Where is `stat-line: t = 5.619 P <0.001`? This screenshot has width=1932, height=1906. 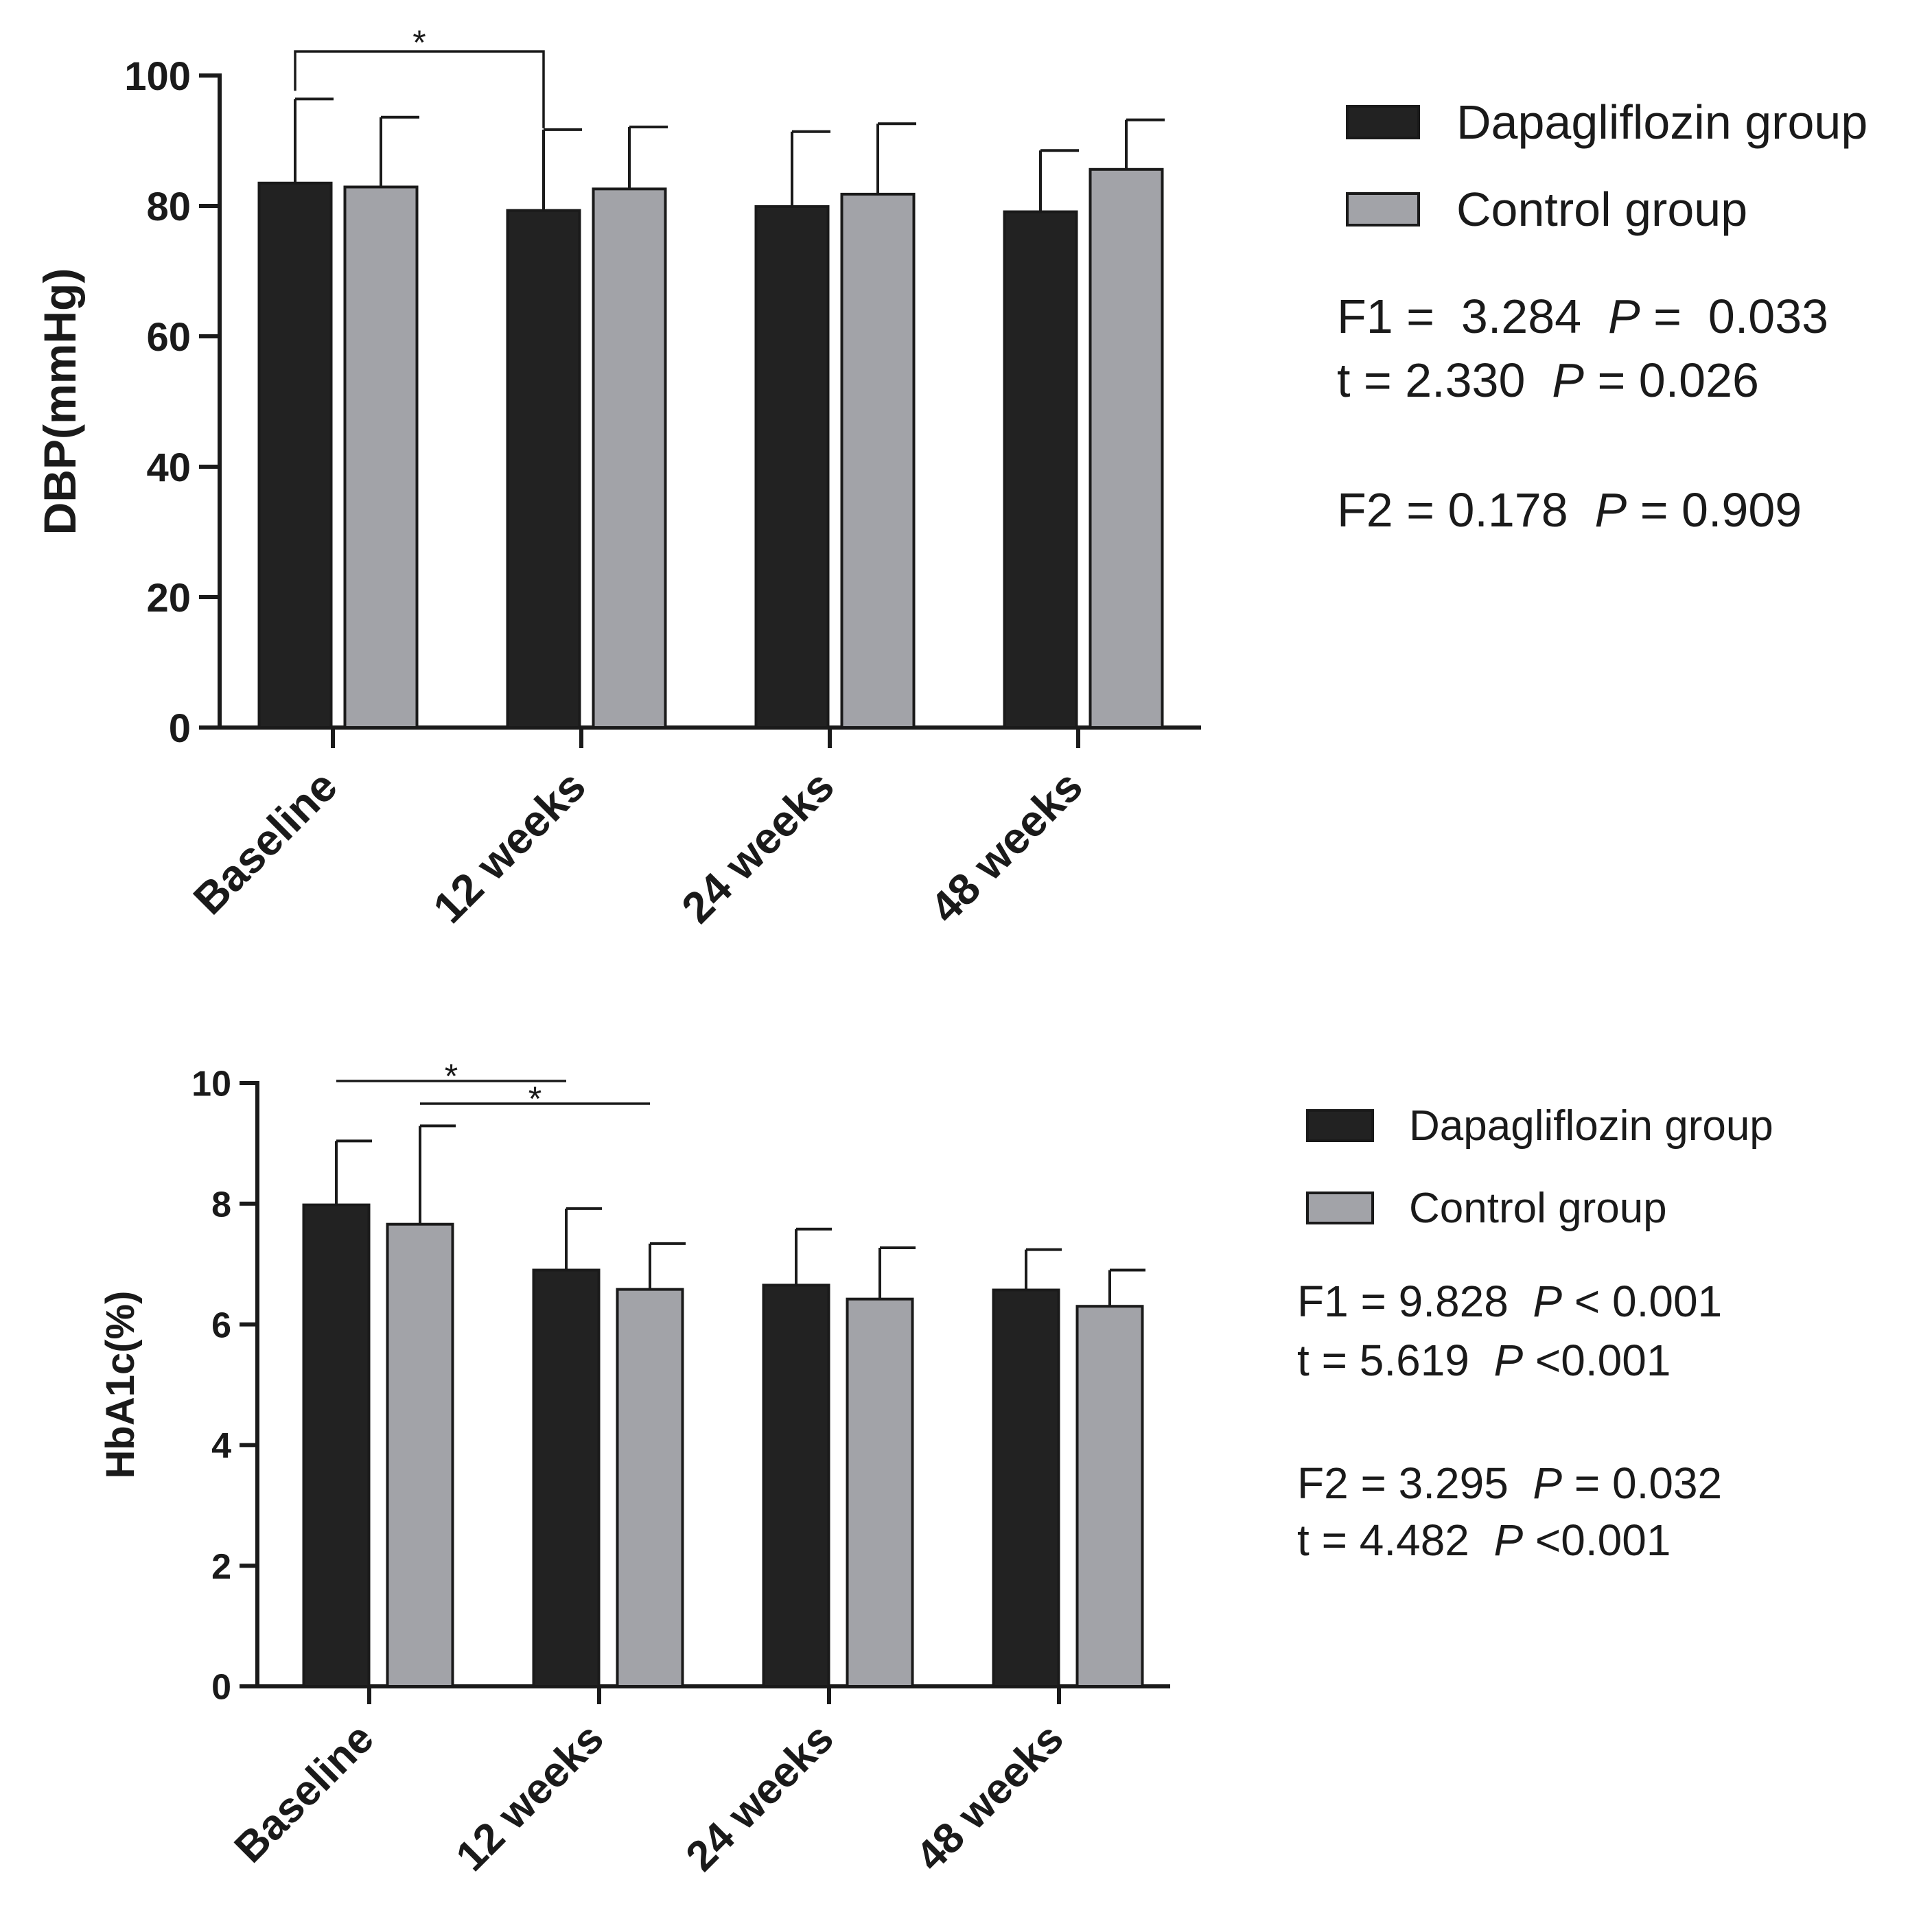 stat-line: t = 5.619 P <0.001 is located at coordinates (1484, 1360).